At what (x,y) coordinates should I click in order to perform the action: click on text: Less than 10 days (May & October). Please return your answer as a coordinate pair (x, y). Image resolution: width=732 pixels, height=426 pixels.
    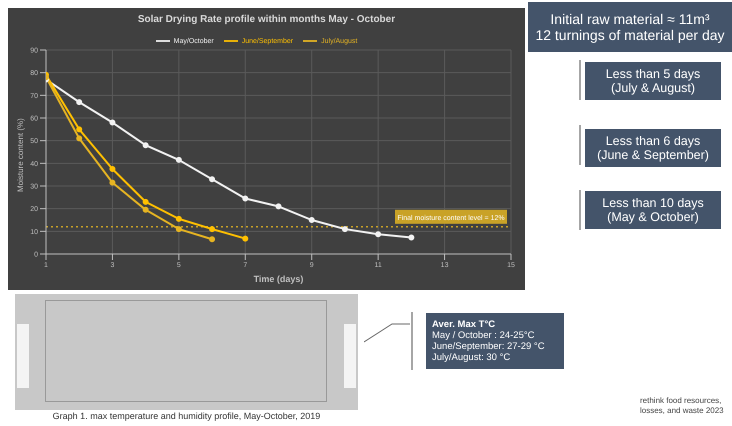
    Looking at the image, I should click on (653, 210).